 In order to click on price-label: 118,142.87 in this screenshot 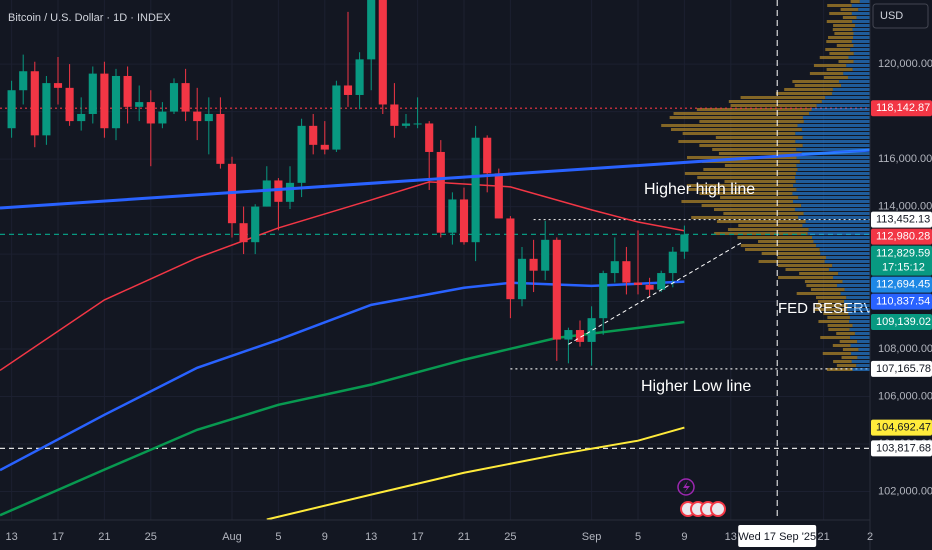, I will do `click(903, 108)`.